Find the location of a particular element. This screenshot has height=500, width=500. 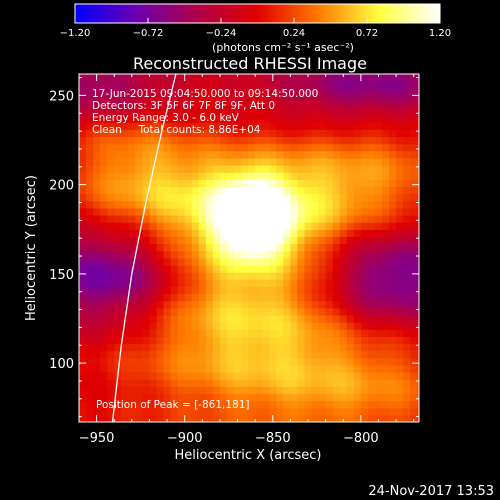

chart-title: Reconstructed RHESSI Image is located at coordinates (250, 63).